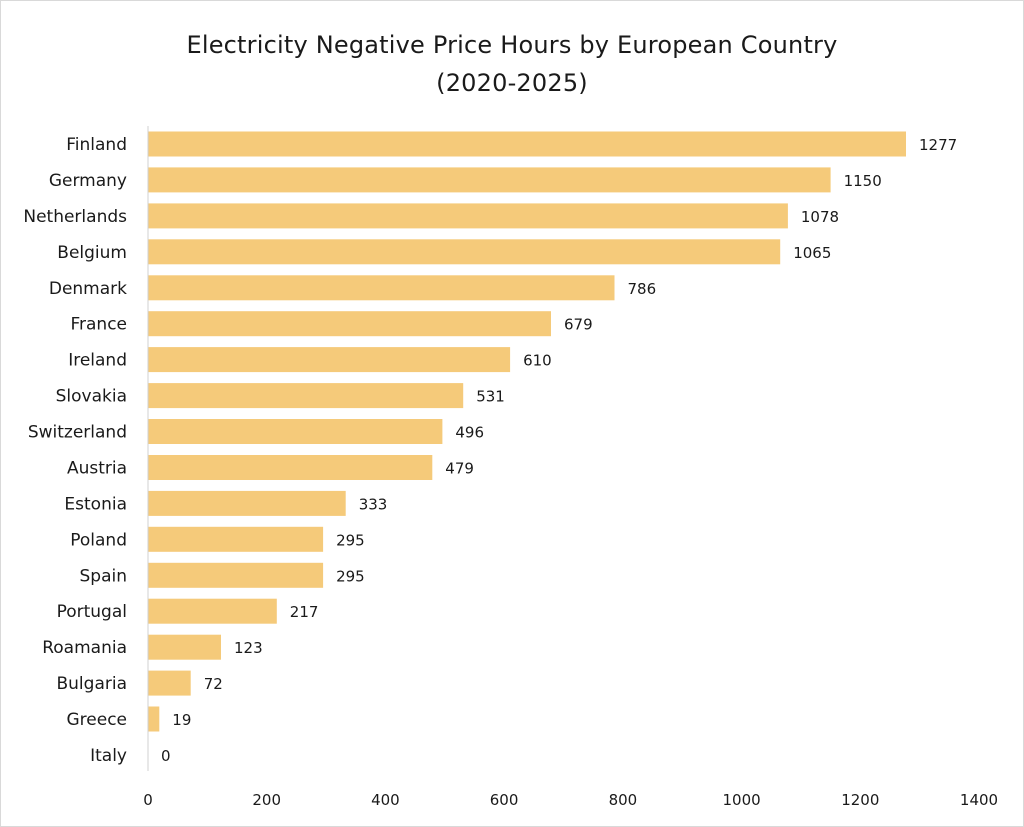 The image size is (1024, 827). I want to click on category-label-bulgaria: Bulgaria, so click(92, 684).